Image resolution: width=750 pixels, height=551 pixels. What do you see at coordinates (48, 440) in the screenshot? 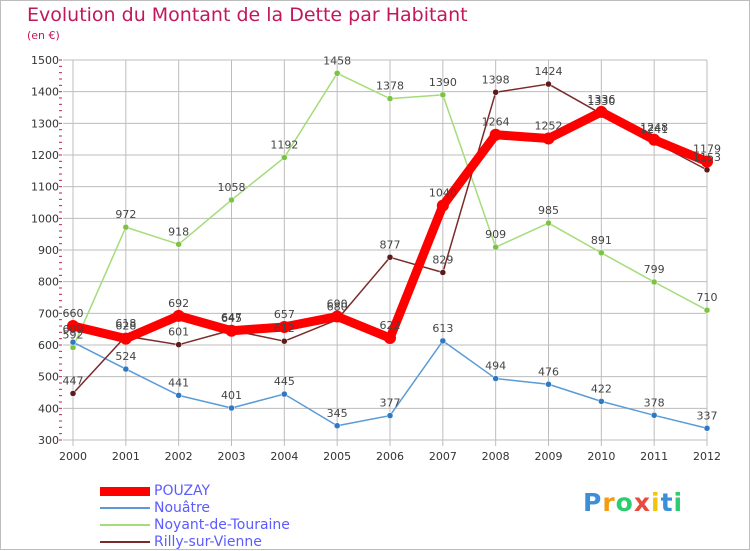
I see `y-tick-label: 300` at bounding box center [48, 440].